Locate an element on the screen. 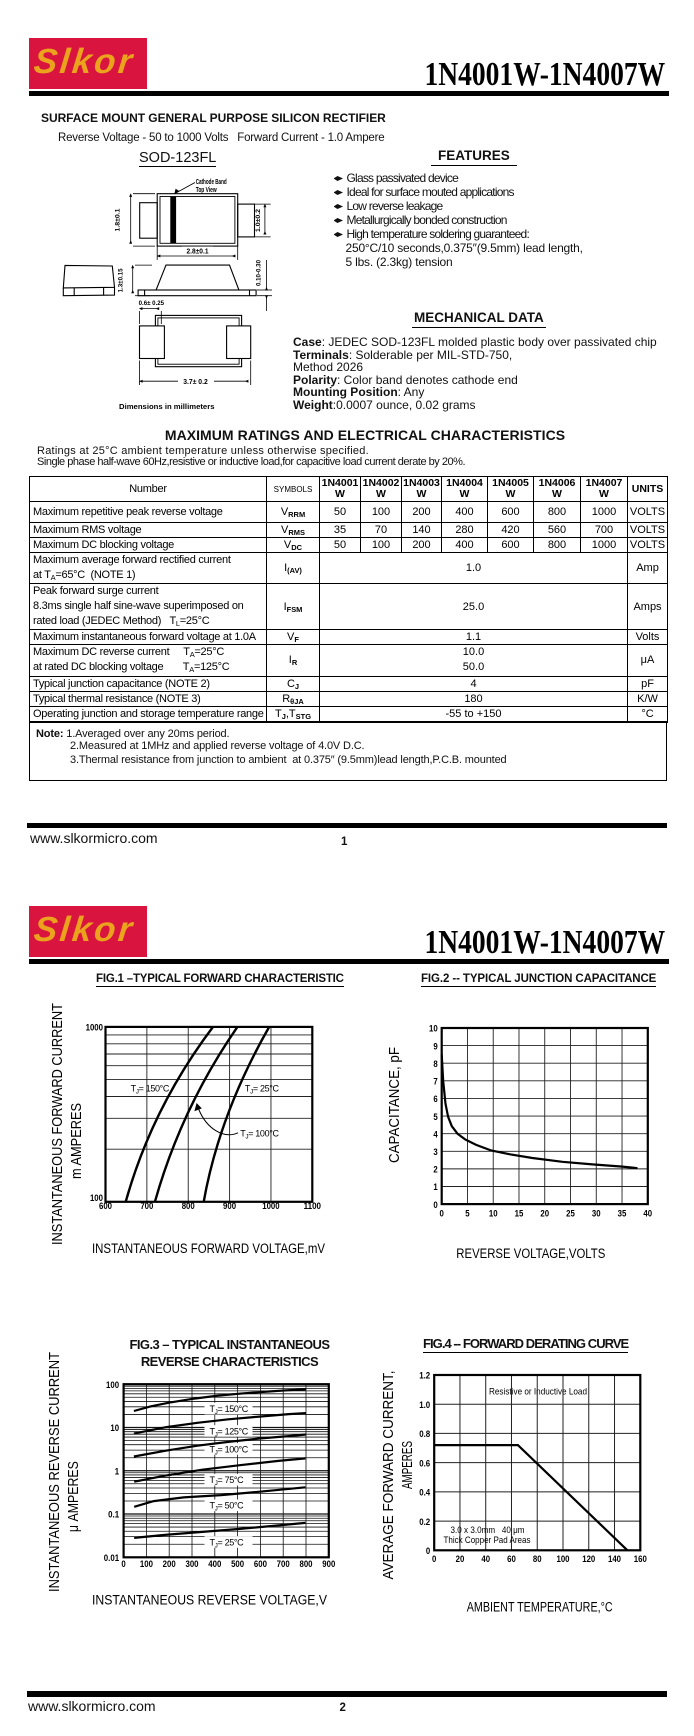 This screenshot has height=1736, width=694. svg-text: 30 is located at coordinates (596, 1214).